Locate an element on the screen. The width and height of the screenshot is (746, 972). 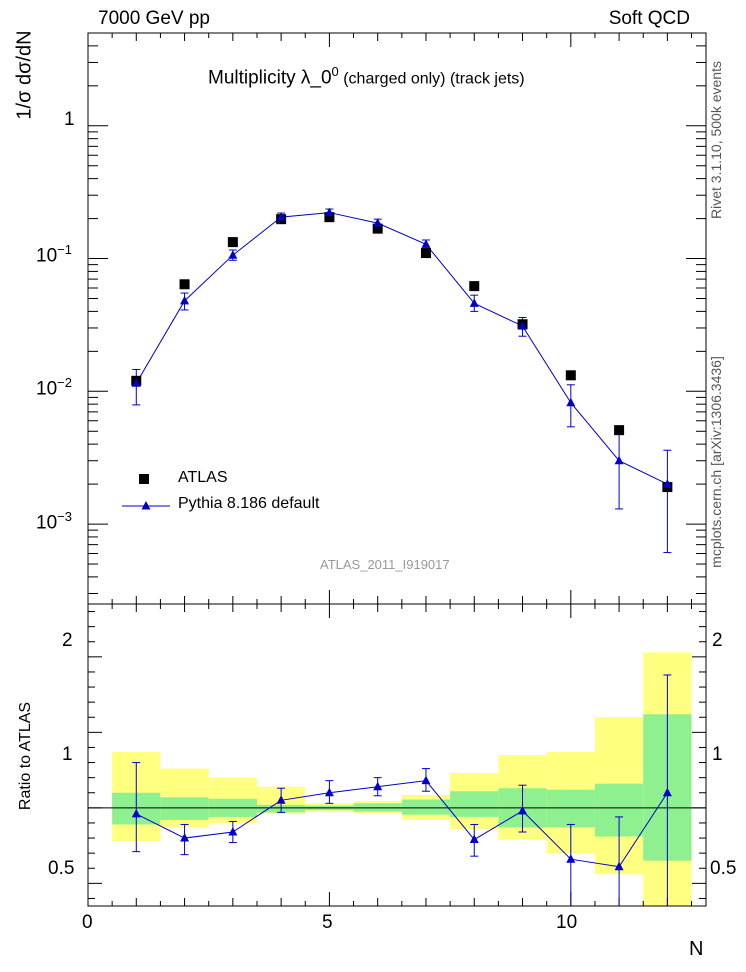
main-ytick-label-1e-2: 10⁻² is located at coordinates (54, 387).